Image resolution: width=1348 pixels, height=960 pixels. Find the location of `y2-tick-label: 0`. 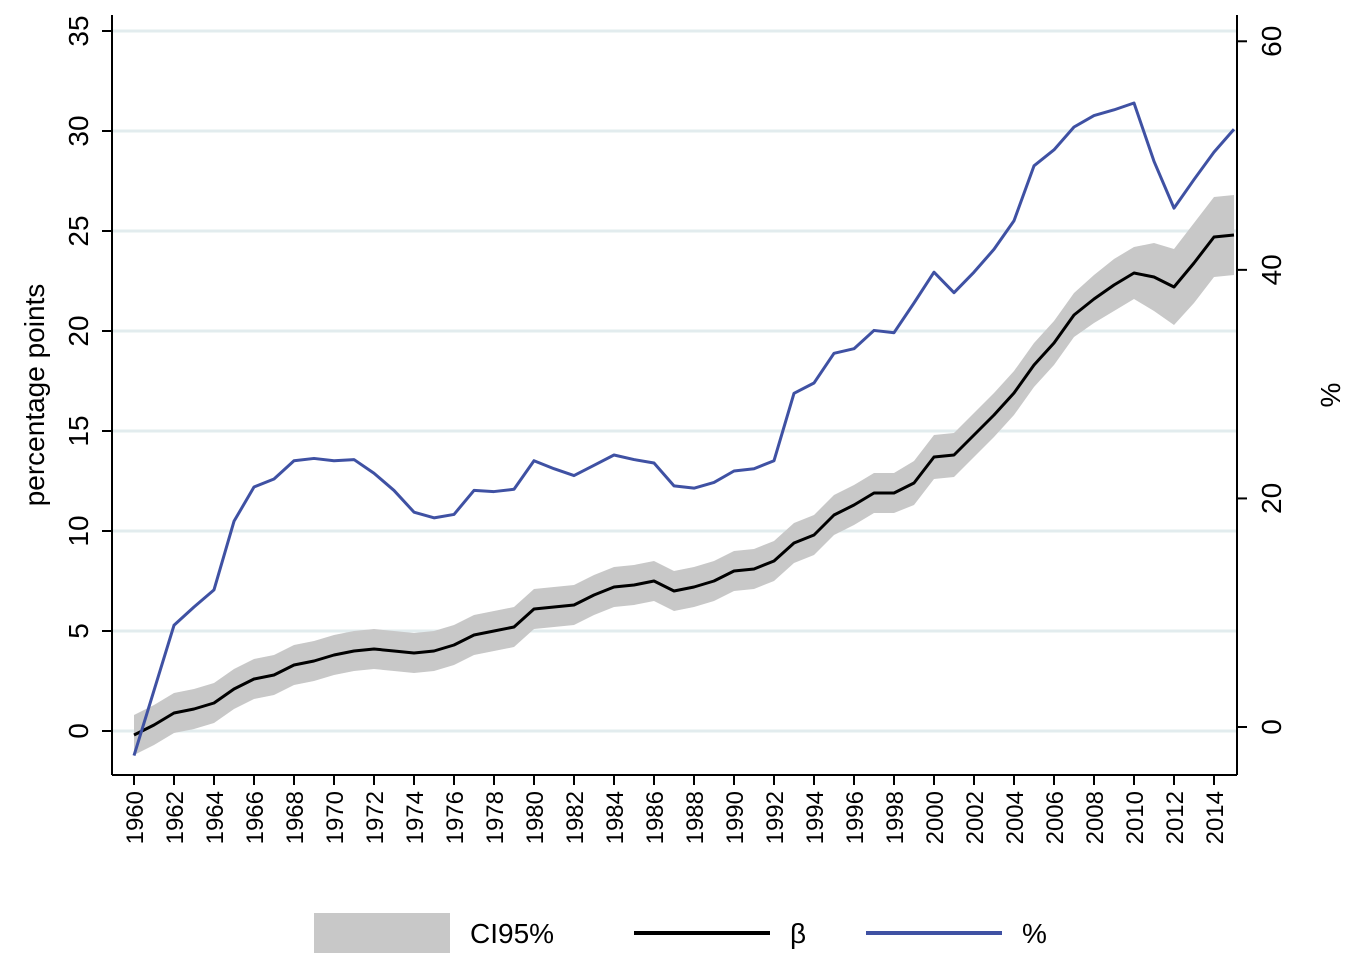

y2-tick-label: 0 is located at coordinates (1271, 727).